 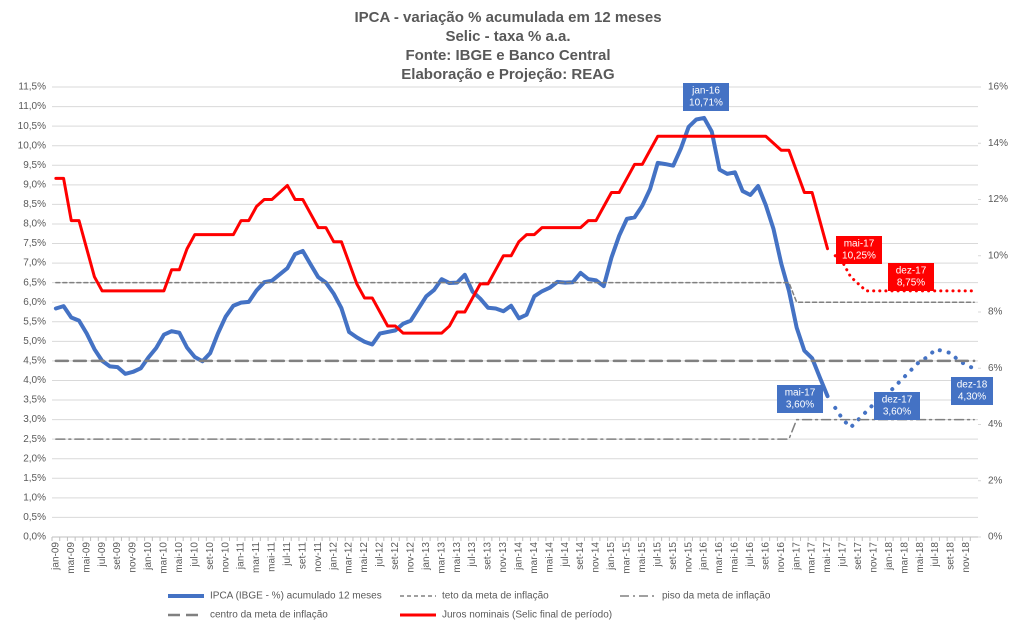 What do you see at coordinates (527, 615) in the screenshot?
I see `legend-label: Juros nominais (Selic final de período)` at bounding box center [527, 615].